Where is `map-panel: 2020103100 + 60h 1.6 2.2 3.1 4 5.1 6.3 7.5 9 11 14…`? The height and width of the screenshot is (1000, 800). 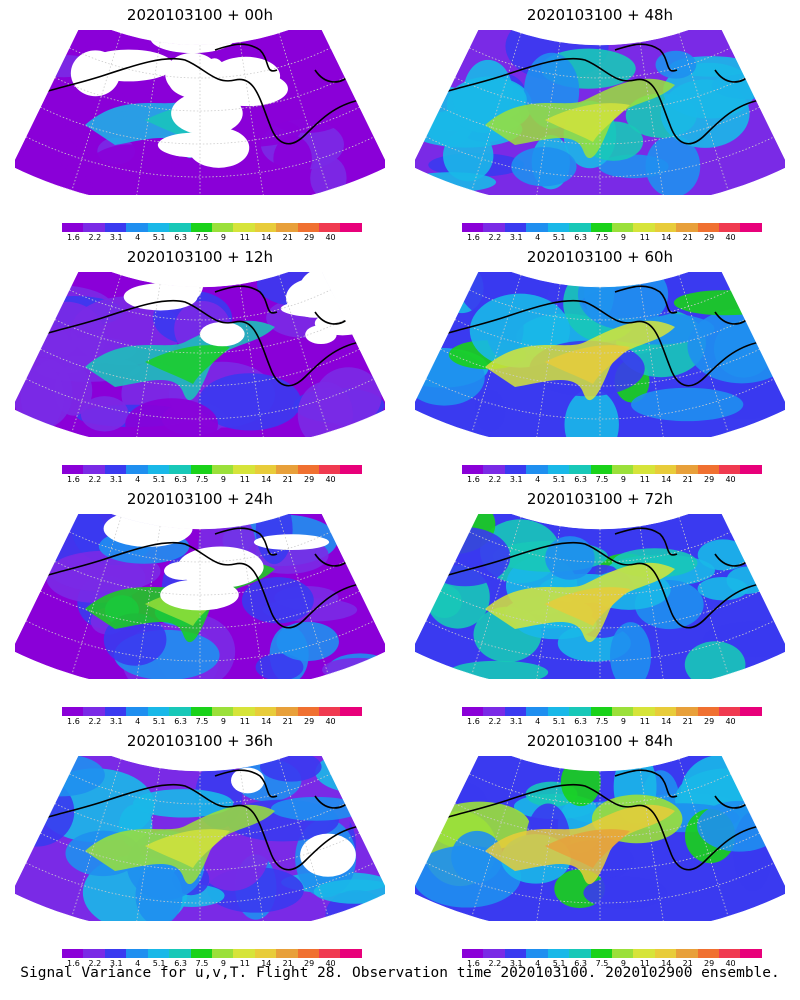 map-panel: 2020103100 + 60h 1.6 2.2 3.1 4 5.1 6.3 7.5 9 11 14… is located at coordinates (600, 364).